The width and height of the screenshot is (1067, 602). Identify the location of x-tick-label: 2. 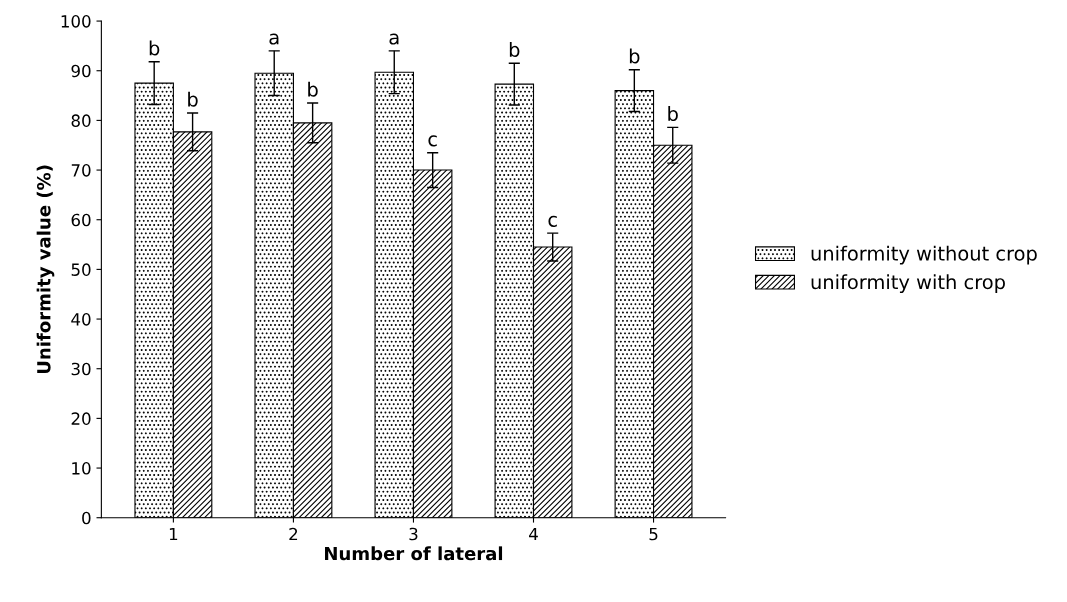
(293, 534).